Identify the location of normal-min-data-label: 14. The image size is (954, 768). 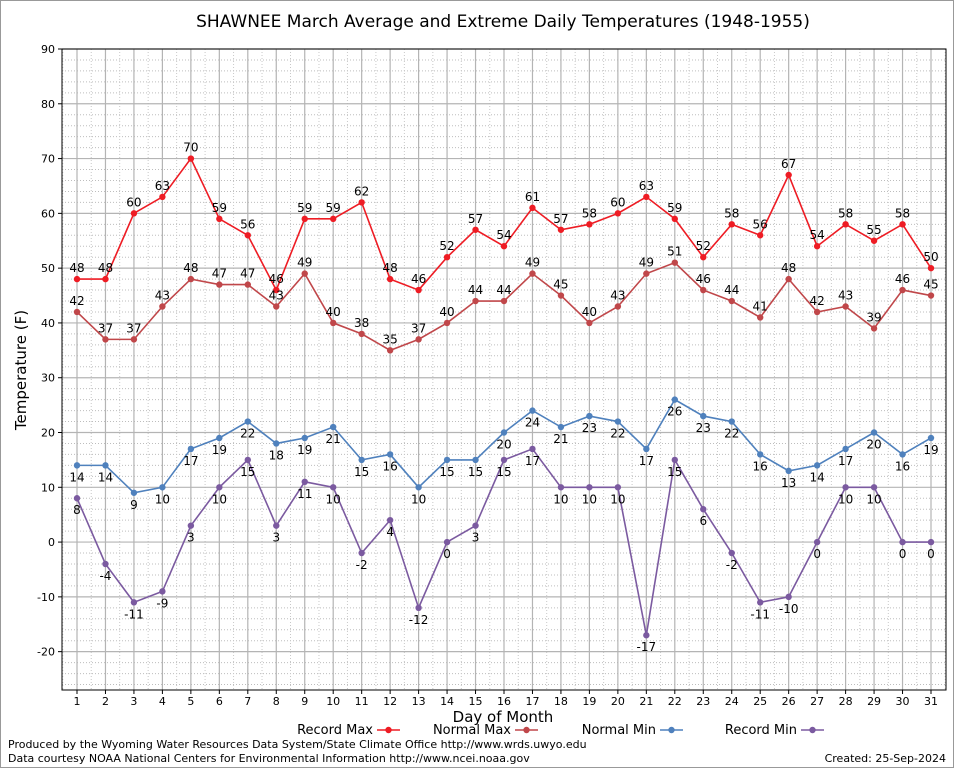
(76, 477).